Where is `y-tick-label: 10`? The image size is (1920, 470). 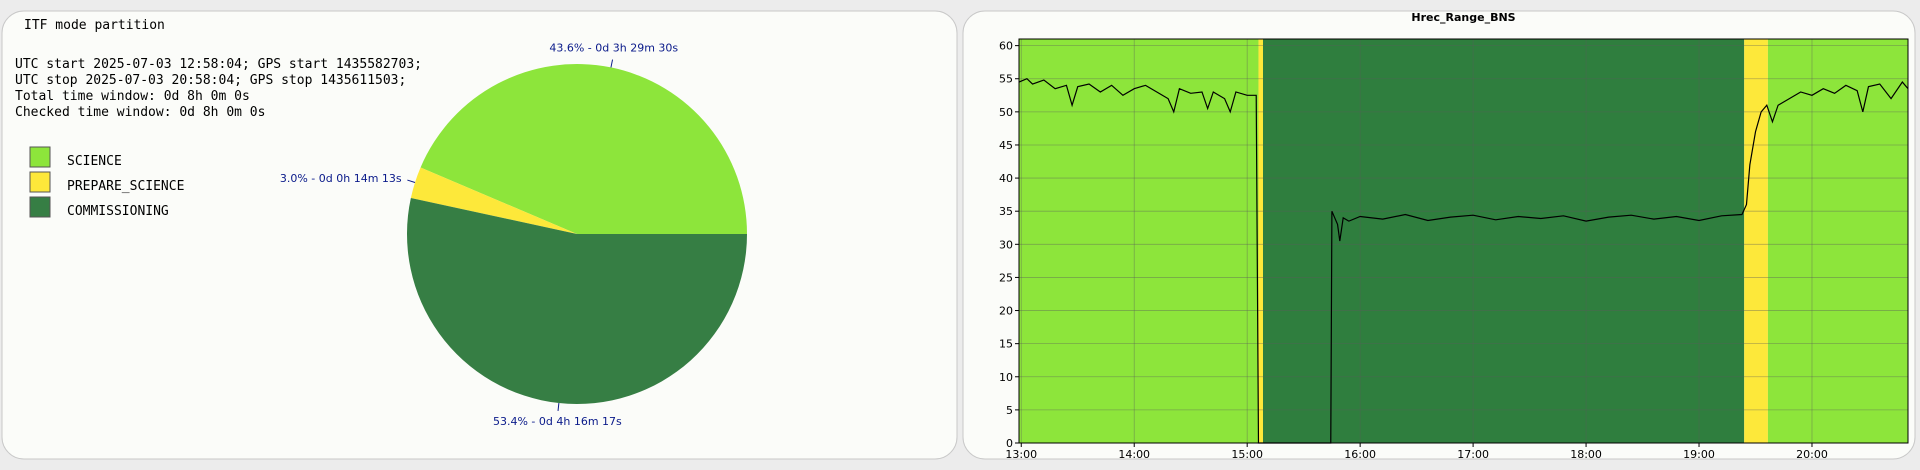 y-tick-label: 10 is located at coordinates (1006, 377).